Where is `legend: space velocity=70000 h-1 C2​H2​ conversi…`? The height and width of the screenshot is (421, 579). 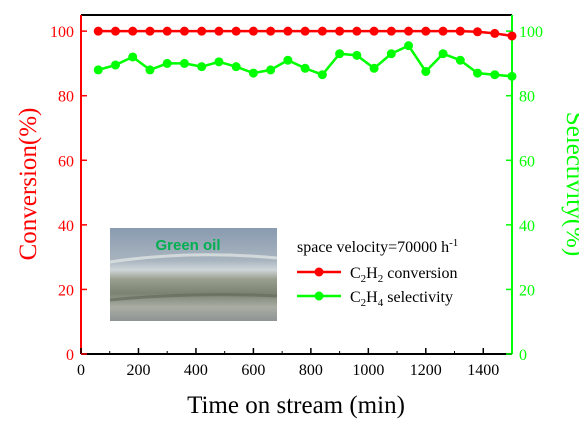
legend: space velocity=70000 h-1 C2​H2​ conversi… is located at coordinates (377, 273).